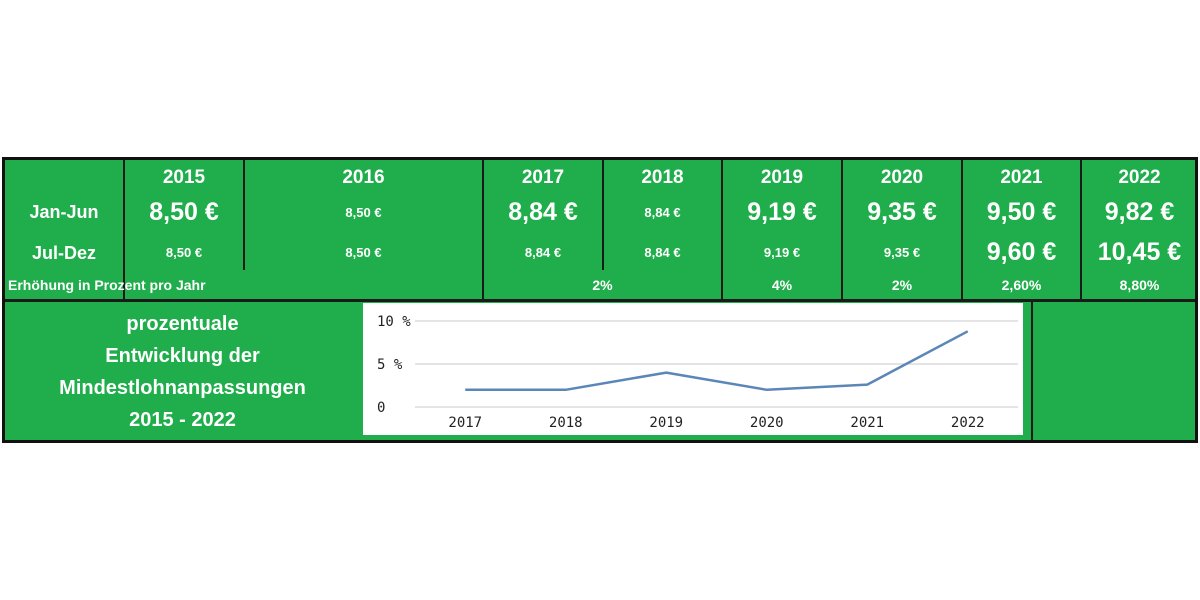 This screenshot has width=1200, height=600. I want to click on year-header-2017: 2017, so click(543, 177).